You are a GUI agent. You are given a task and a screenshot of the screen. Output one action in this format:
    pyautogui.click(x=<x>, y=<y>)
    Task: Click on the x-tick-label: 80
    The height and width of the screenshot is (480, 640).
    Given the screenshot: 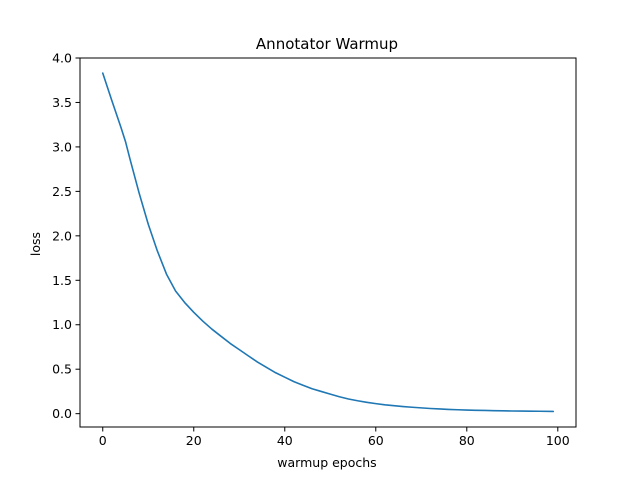 What is the action you would take?
    pyautogui.click(x=467, y=440)
    